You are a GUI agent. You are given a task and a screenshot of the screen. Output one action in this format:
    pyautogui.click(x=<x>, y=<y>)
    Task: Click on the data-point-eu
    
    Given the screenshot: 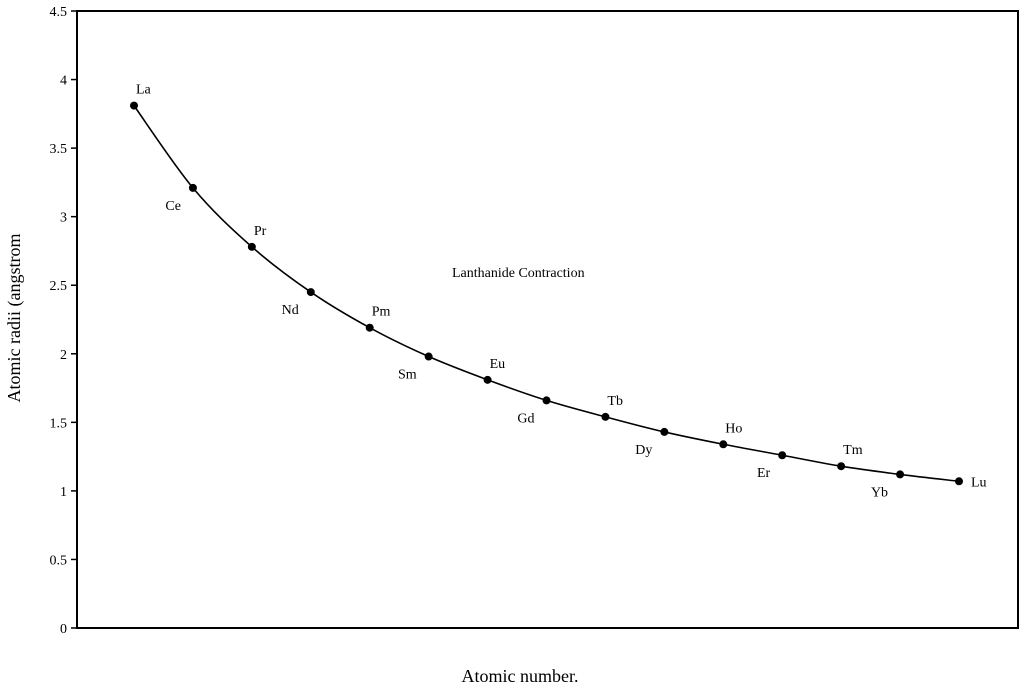 What is the action you would take?
    pyautogui.click(x=487, y=379)
    